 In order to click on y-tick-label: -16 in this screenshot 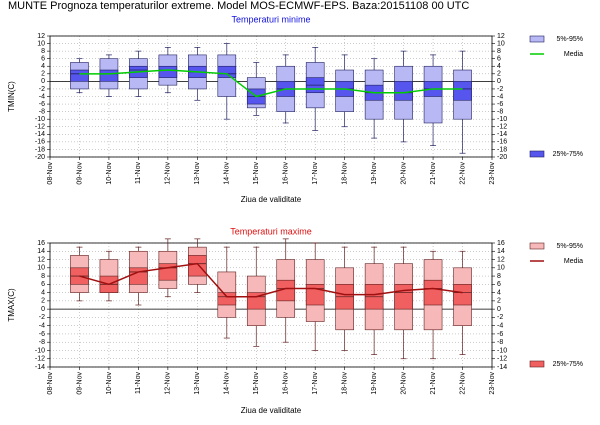, I will do `click(40, 142)`.